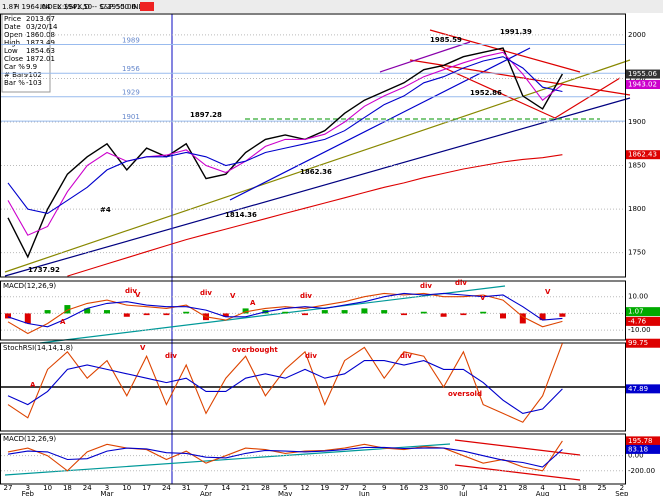  What do you see at coordinates (622, 493) in the screenshot?
I see `month-label: Sep` at bounding box center [622, 493].